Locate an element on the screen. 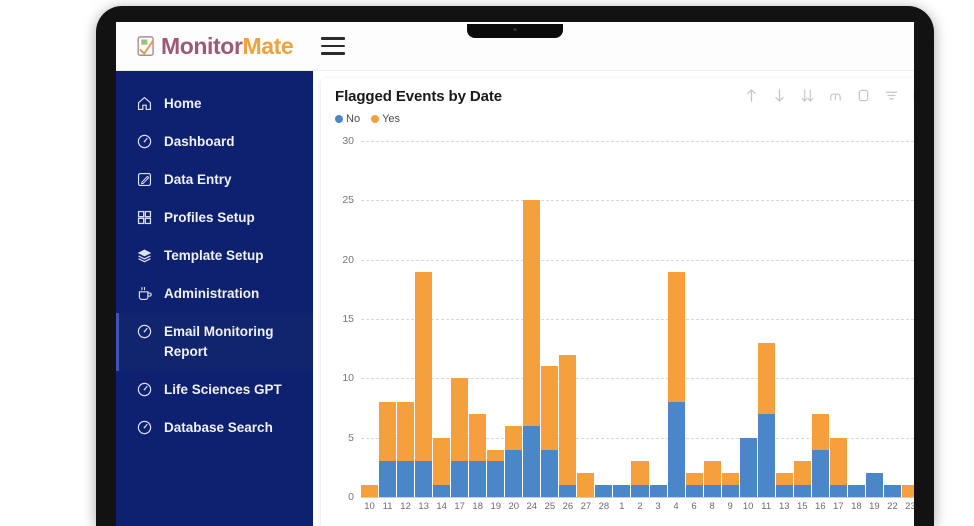 The width and height of the screenshot is (974, 526). sidebar-item-home: Home is located at coordinates (214, 104).